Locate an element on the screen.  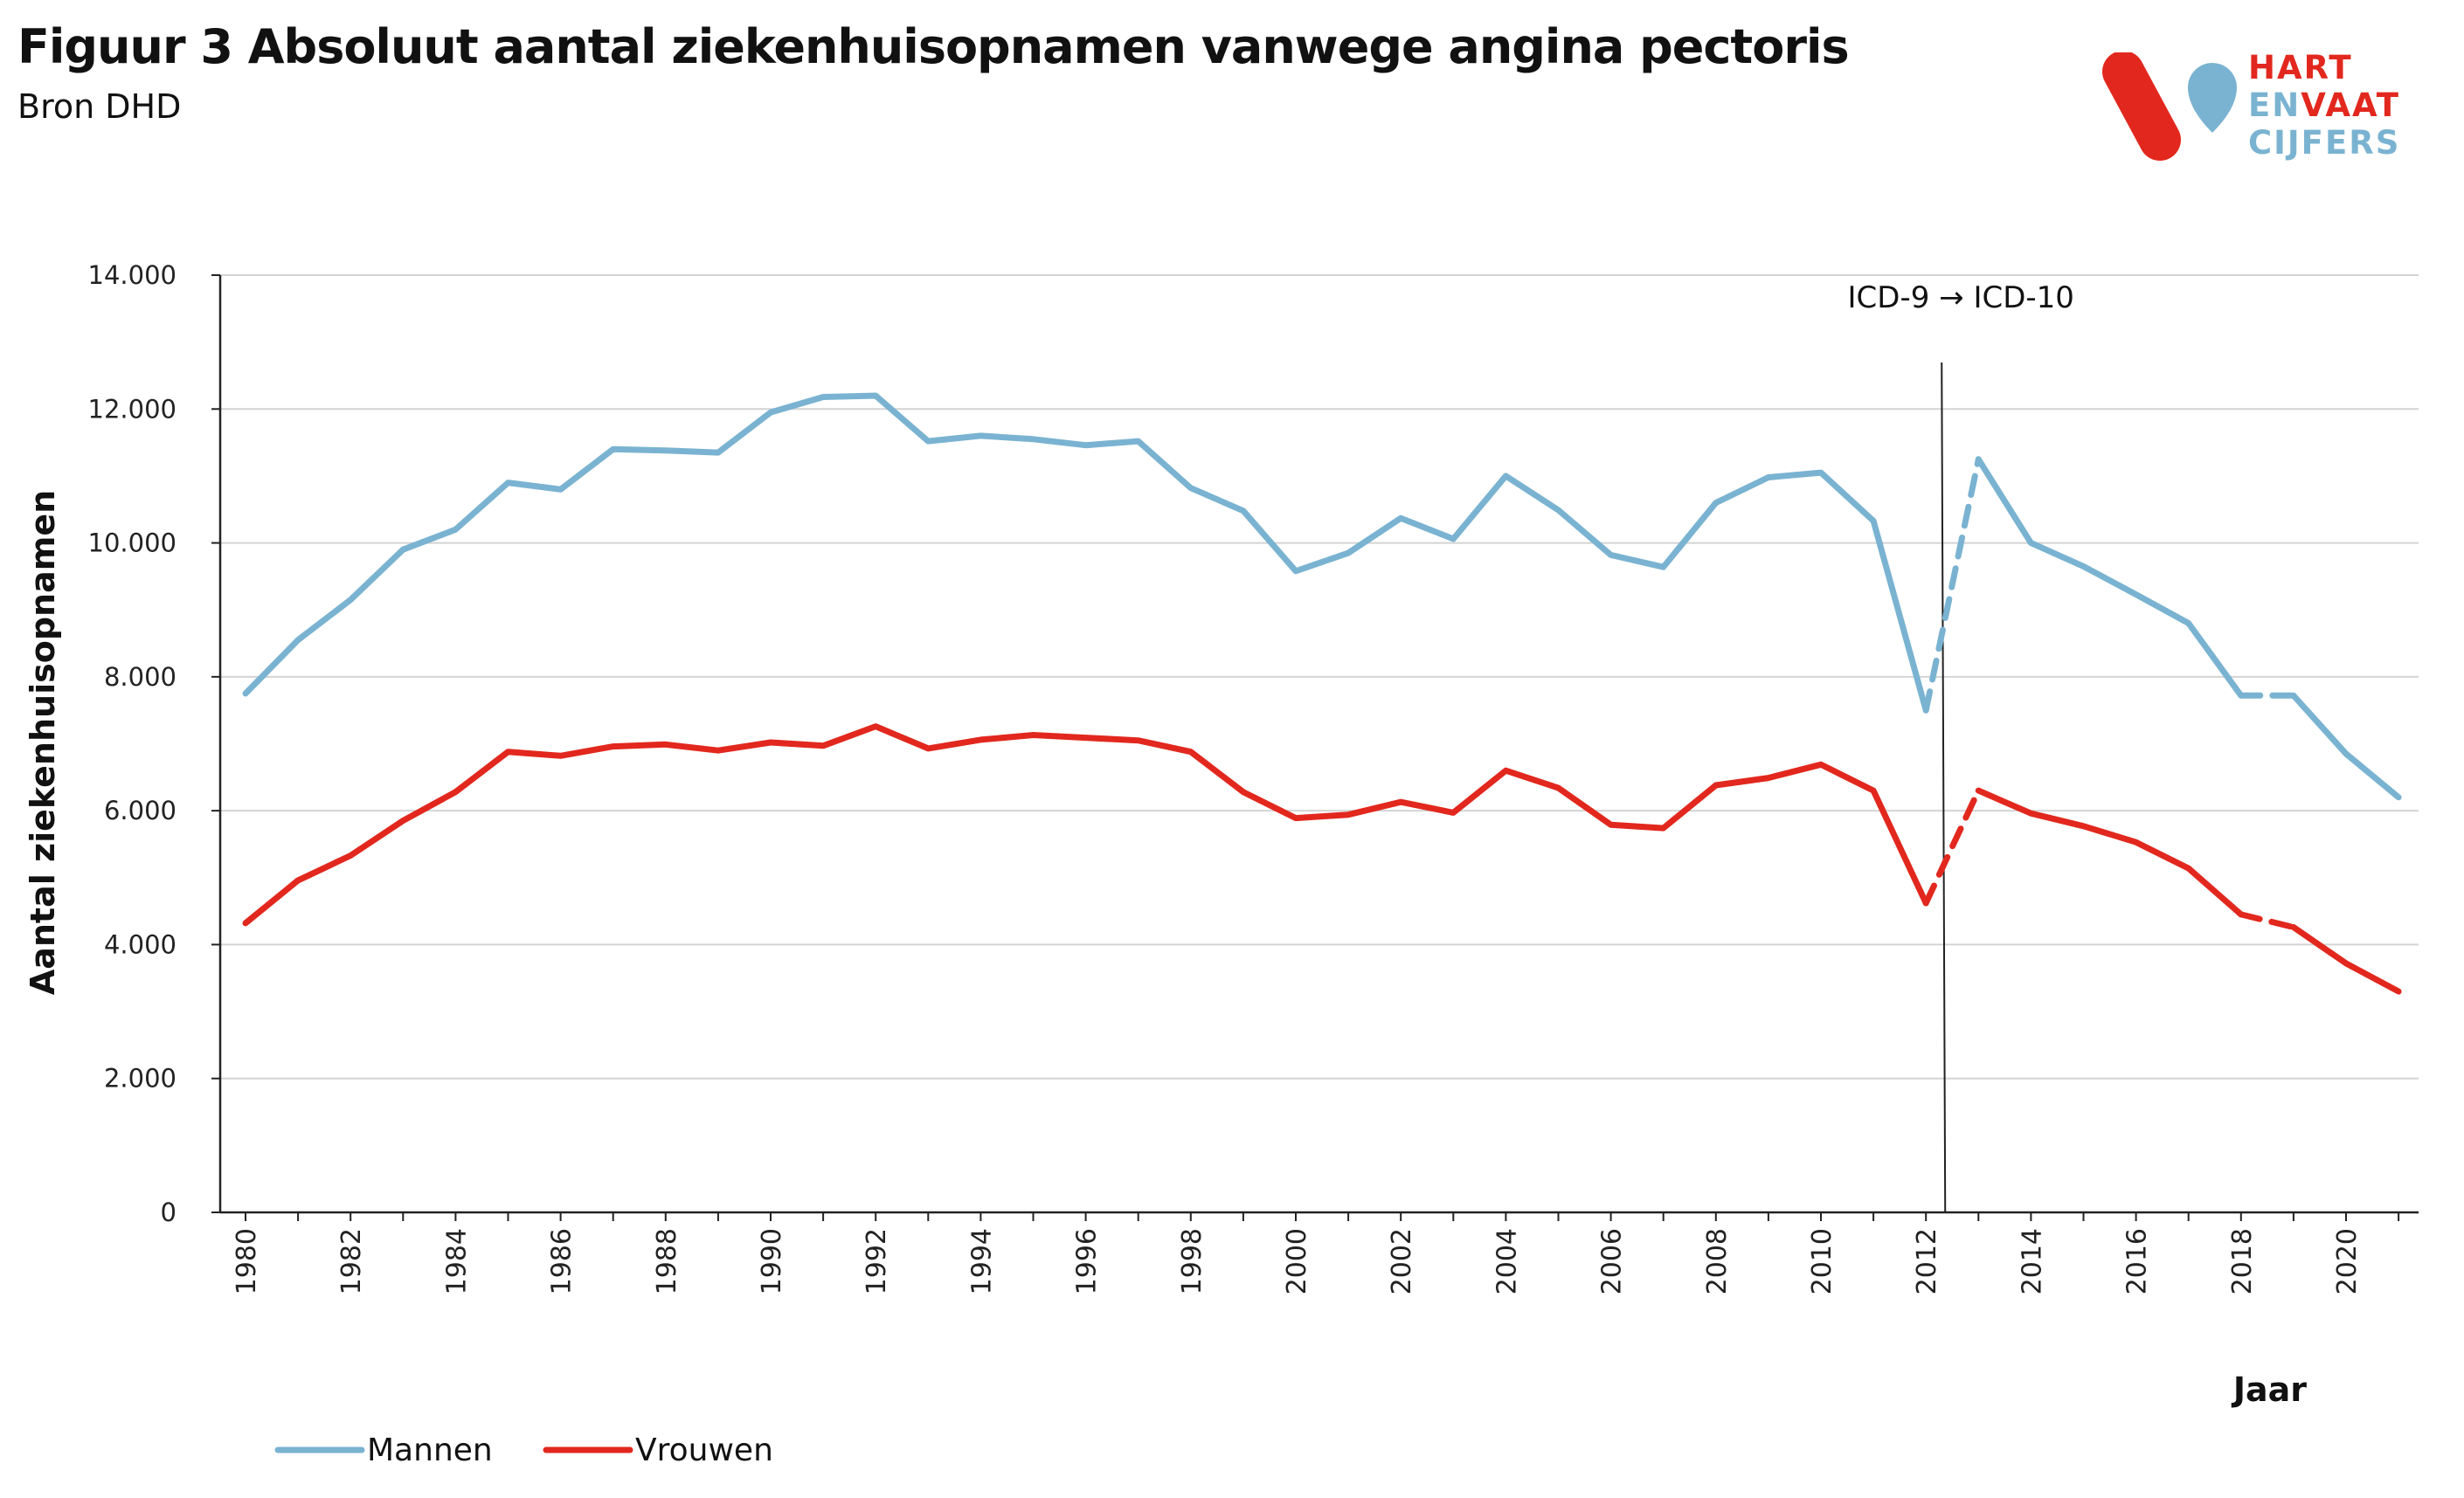
y-tick-label-12000: 12.000 is located at coordinates (132, 409).